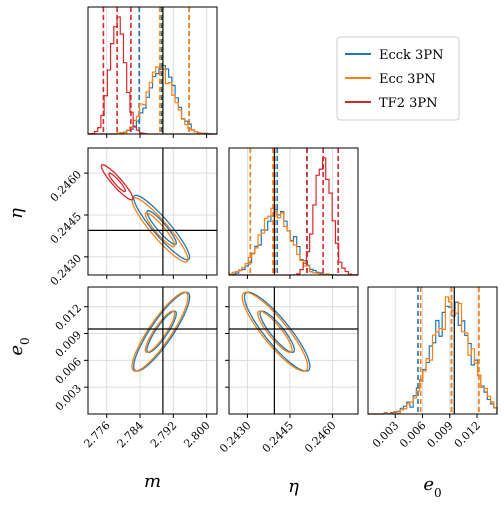 The image size is (504, 509). Describe the element at coordinates (19, 346) in the screenshot. I see `ylabel-e0: e0` at that location.